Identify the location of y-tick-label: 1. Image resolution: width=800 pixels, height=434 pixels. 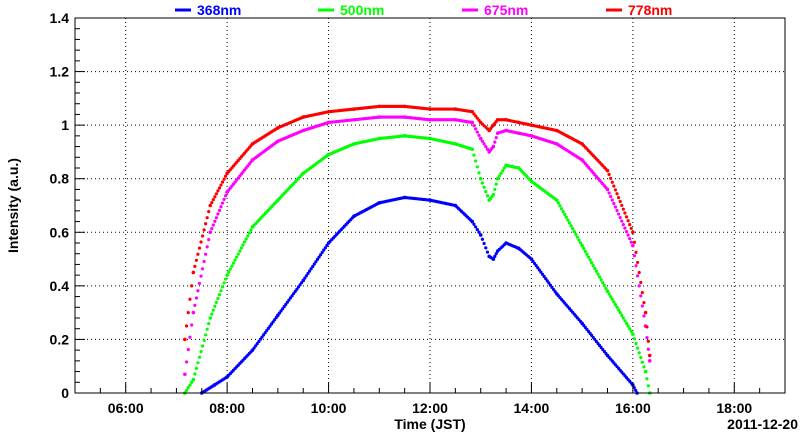
(65, 125).